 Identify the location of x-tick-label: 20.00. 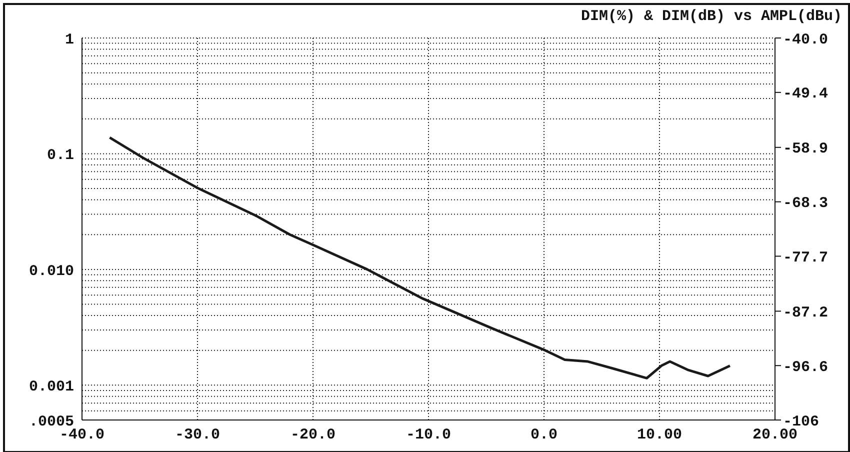
(775, 435).